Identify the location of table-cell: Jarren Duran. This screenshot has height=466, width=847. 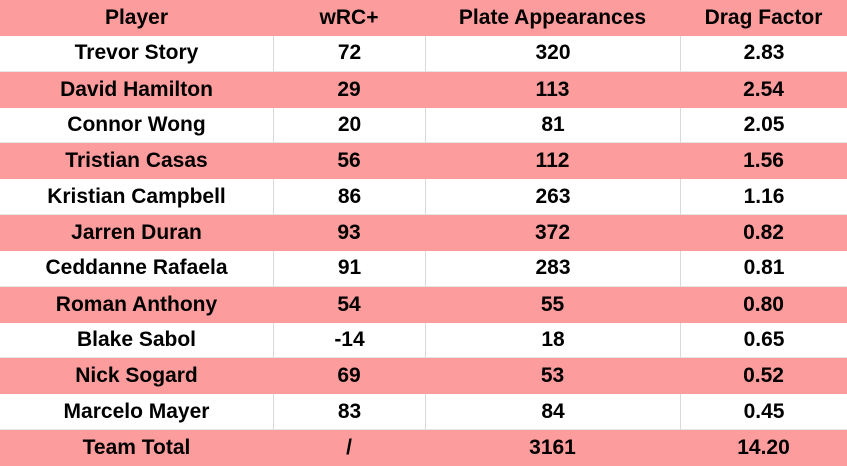
(136, 233).